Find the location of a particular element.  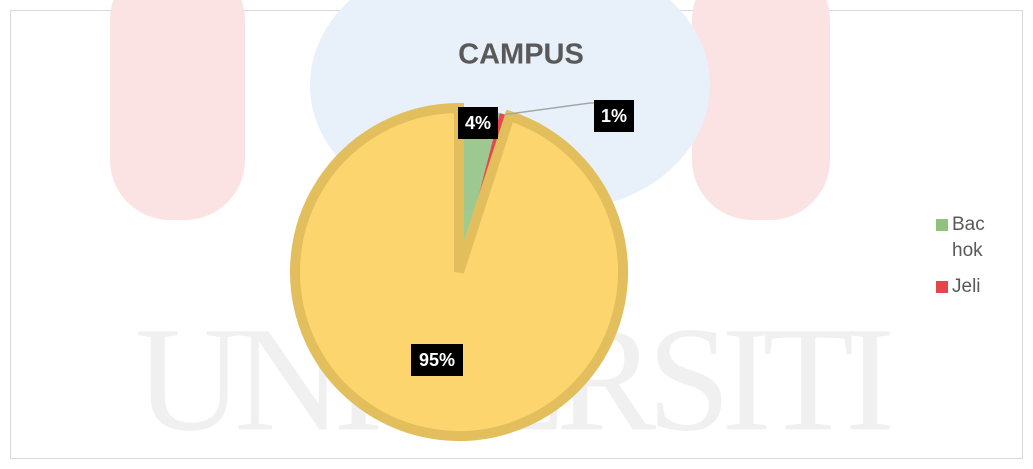

legend-label: Bachok is located at coordinates (968, 237).